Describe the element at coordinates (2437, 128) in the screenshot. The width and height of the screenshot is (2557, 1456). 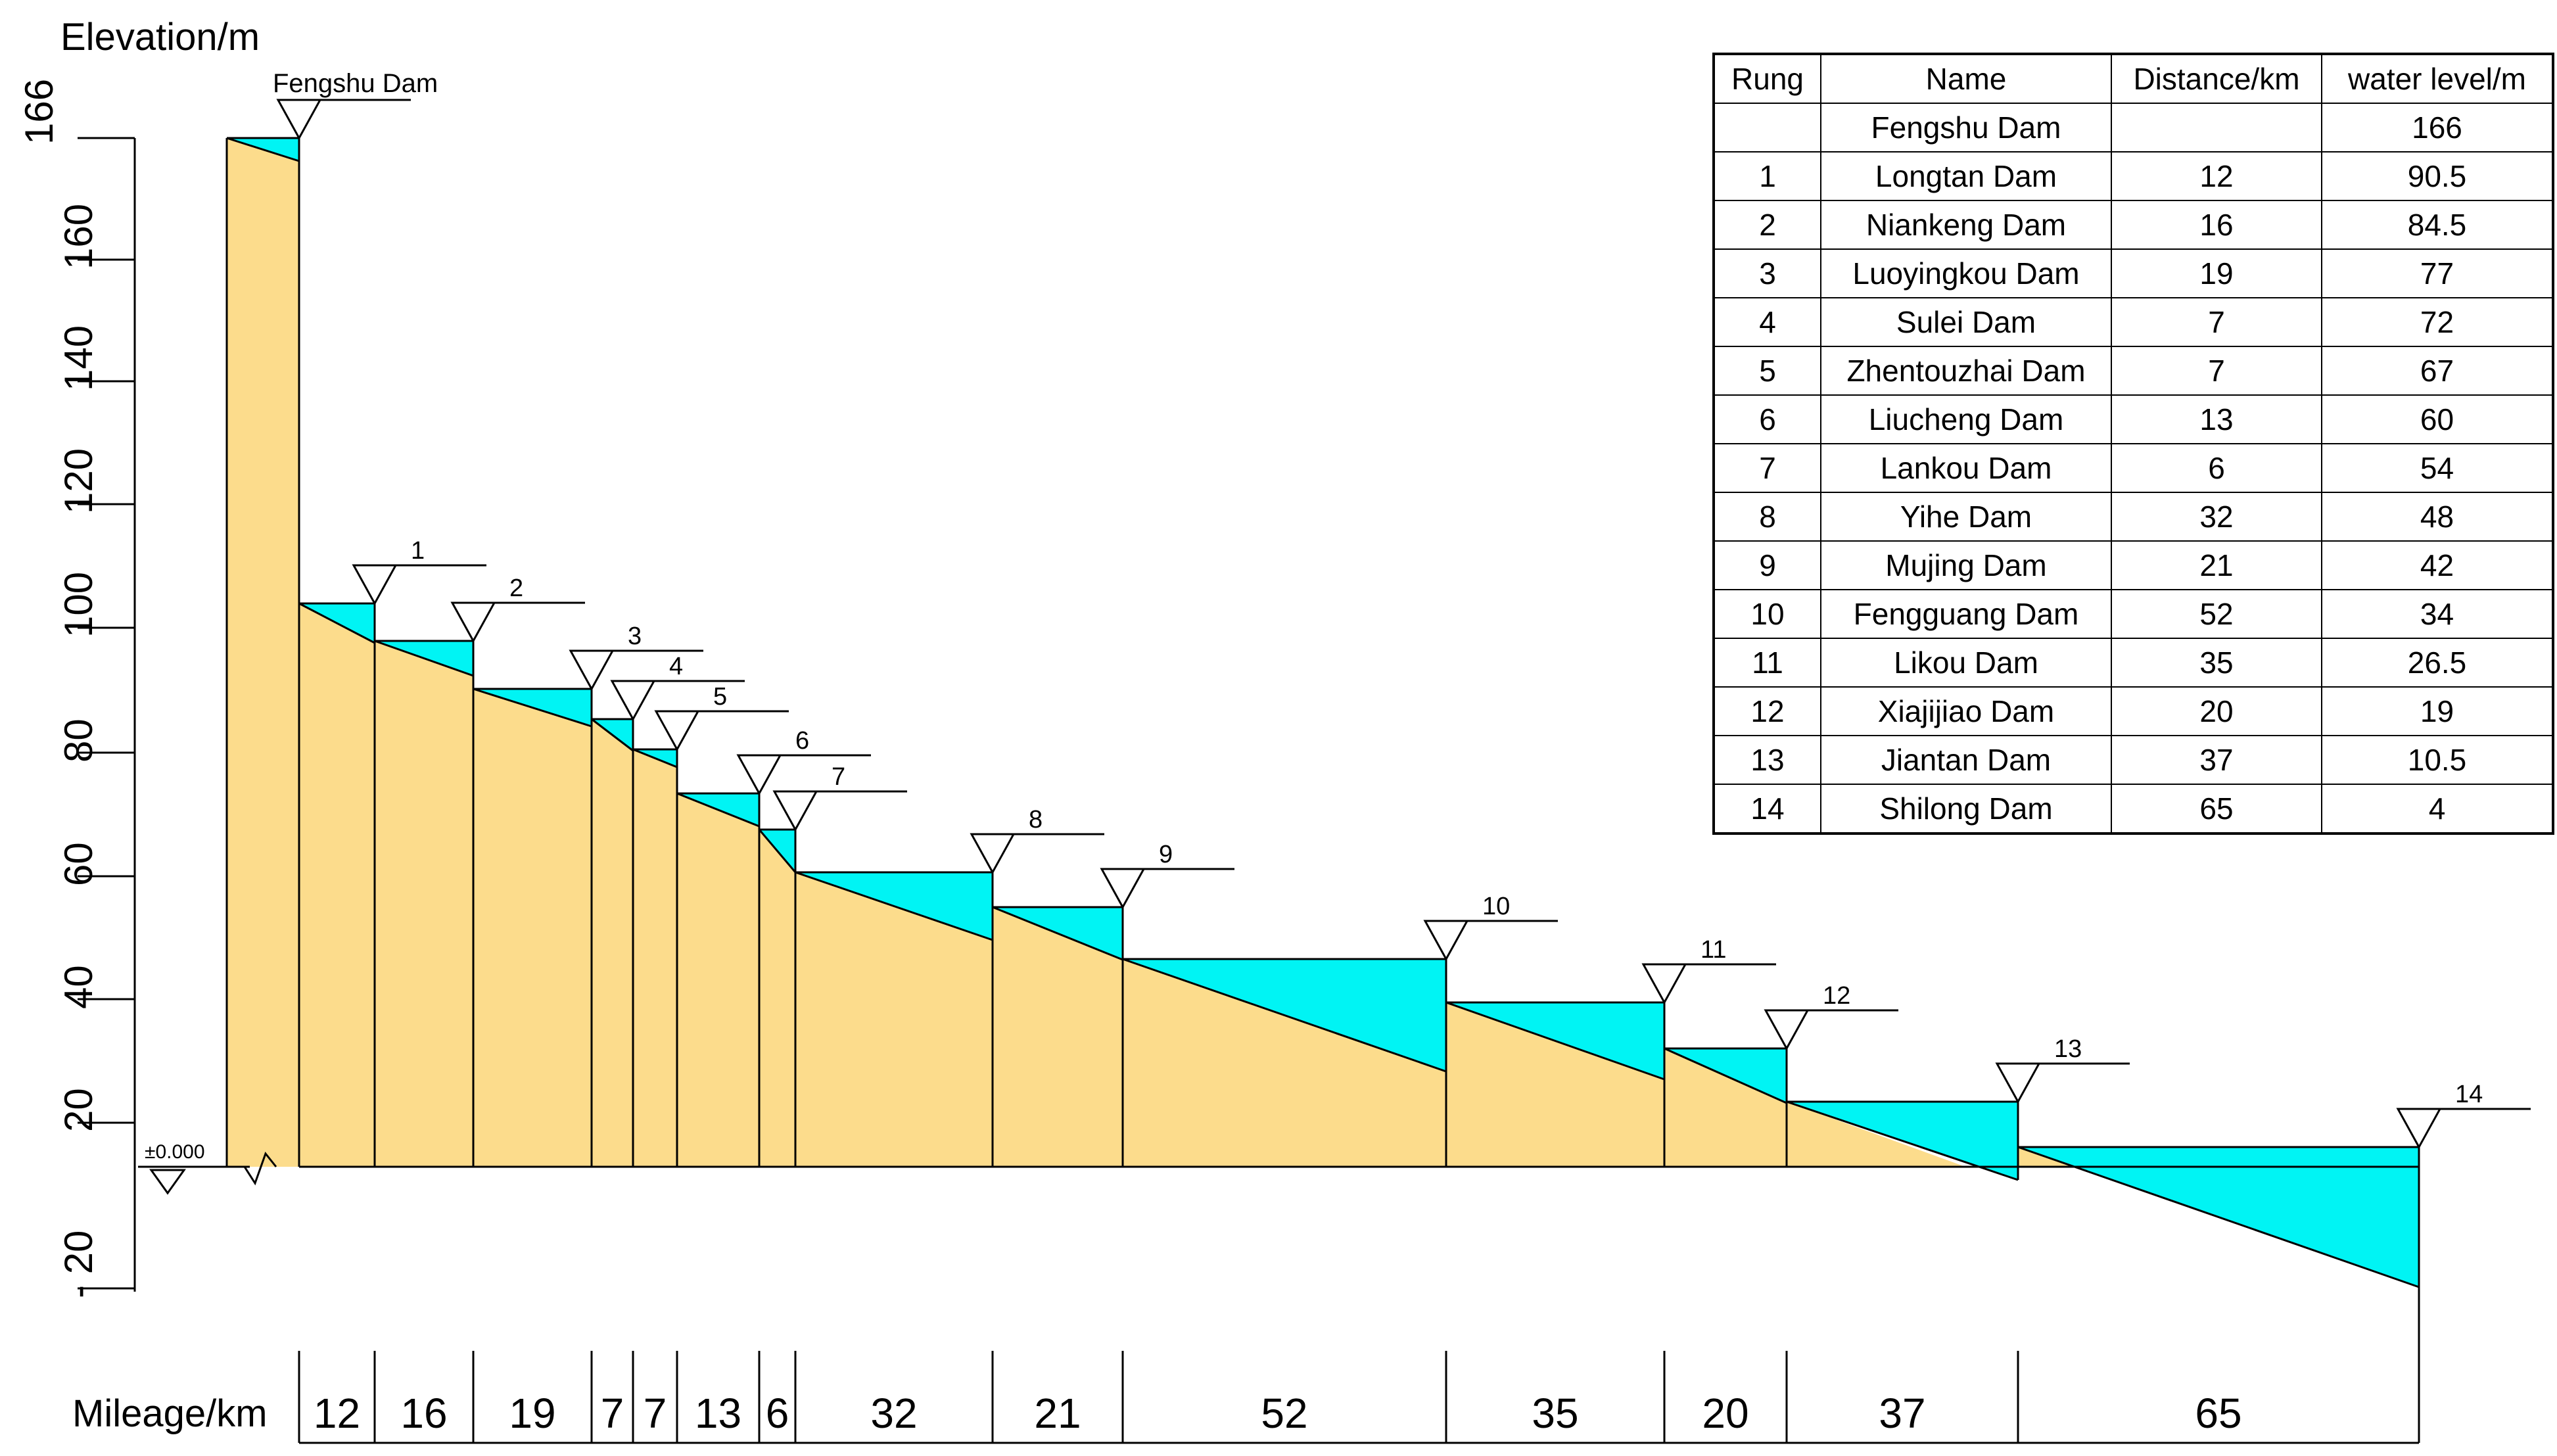
I see `water-level-cell: 166` at that location.